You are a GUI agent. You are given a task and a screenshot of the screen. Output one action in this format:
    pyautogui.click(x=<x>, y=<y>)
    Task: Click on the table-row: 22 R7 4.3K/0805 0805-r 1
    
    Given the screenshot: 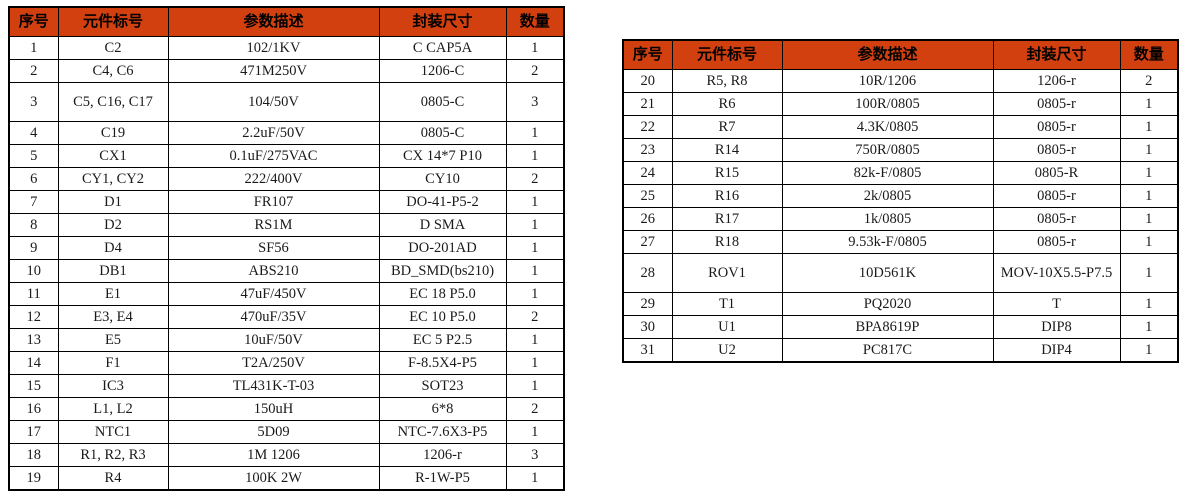 What is the action you would take?
    pyautogui.click(x=900, y=127)
    